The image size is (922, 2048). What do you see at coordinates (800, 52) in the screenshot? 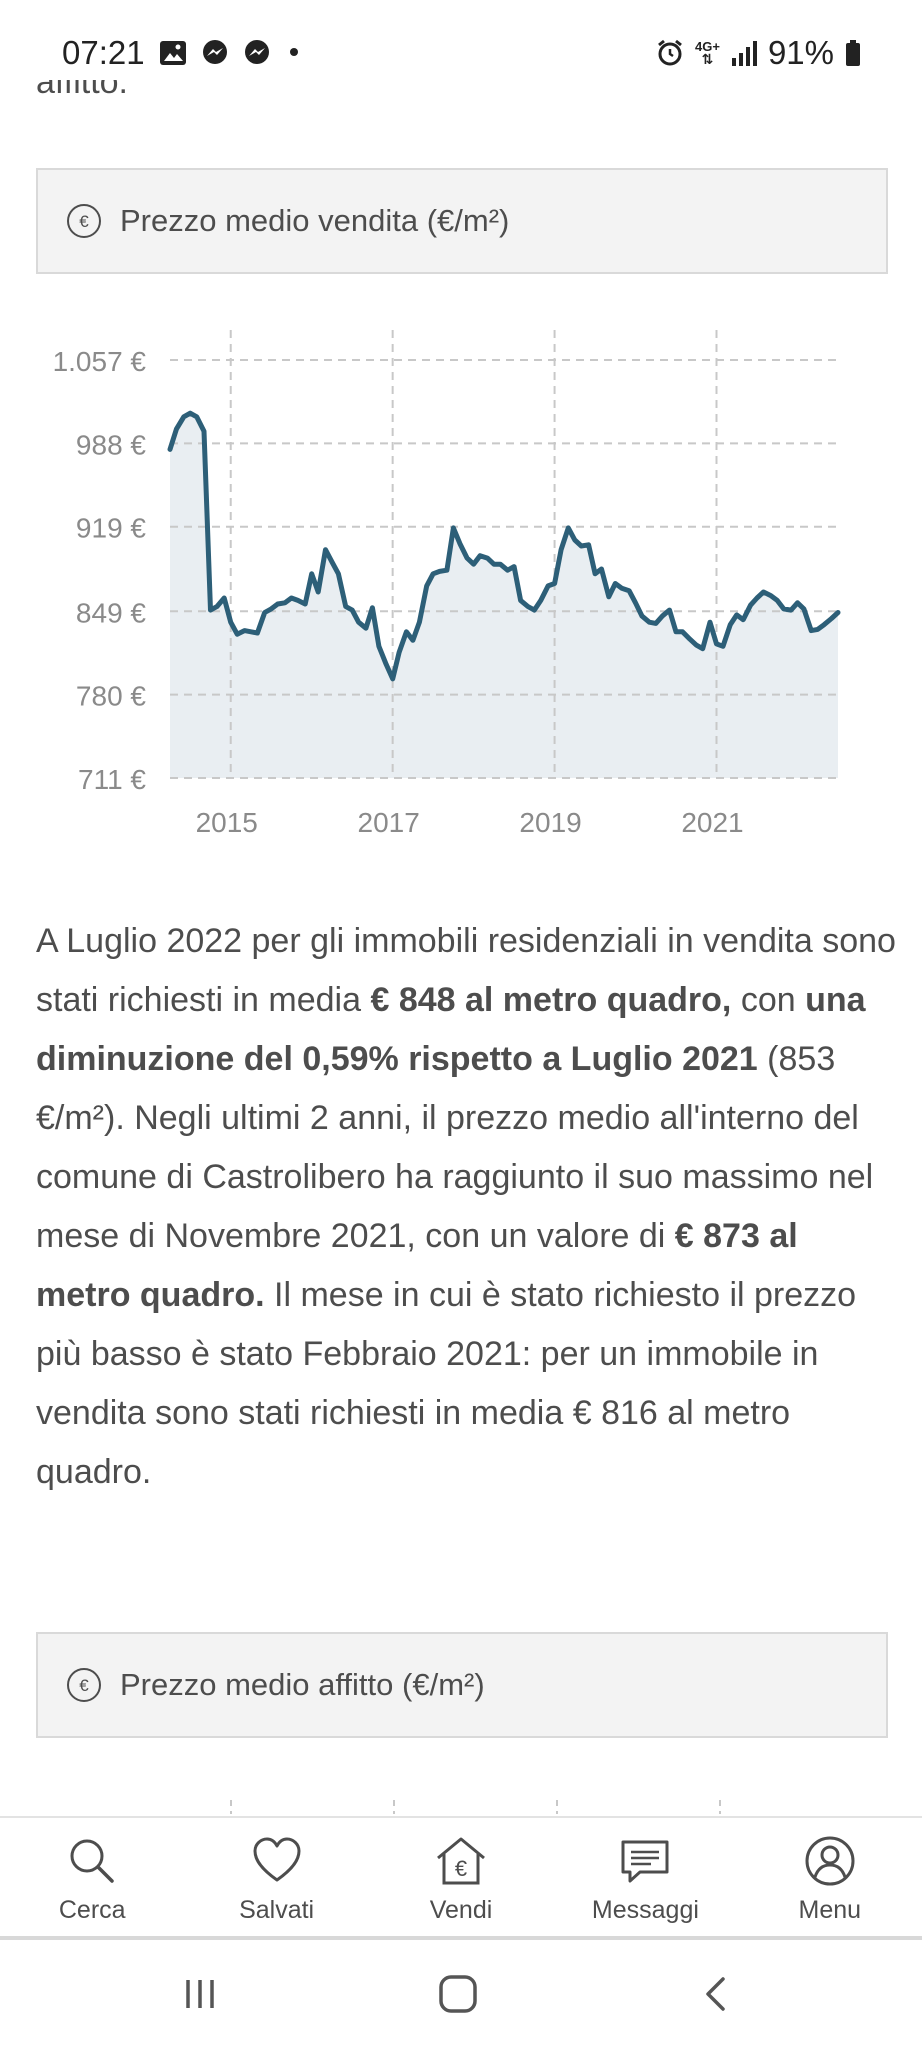
I see `battery-percent: 91%` at bounding box center [800, 52].